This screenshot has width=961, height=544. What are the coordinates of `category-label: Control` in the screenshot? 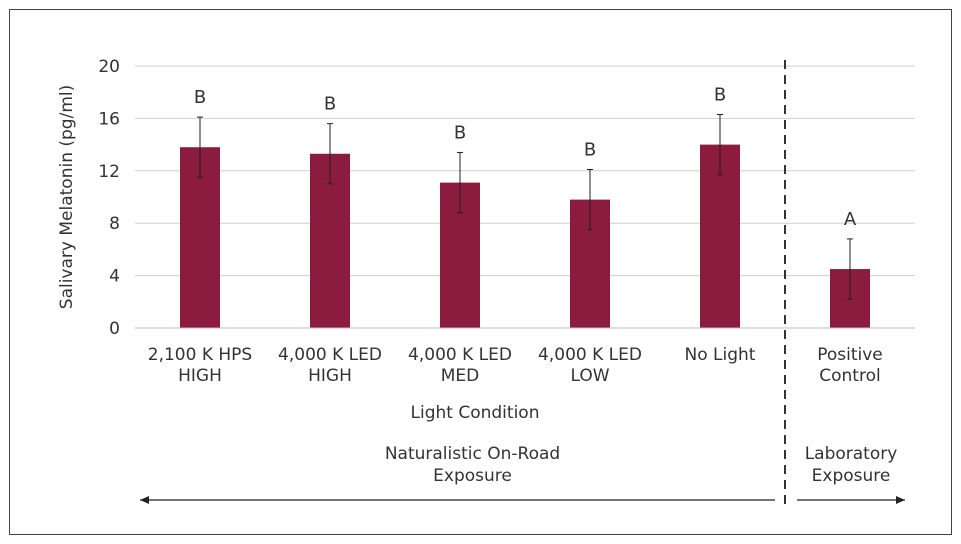 It's located at (849, 376).